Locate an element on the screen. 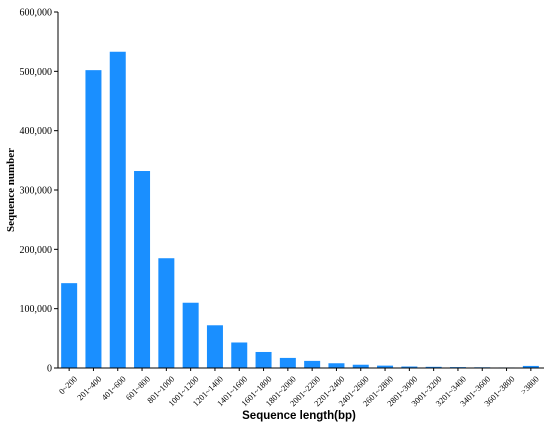  x-tick-label: 0~200 is located at coordinates (68, 385).